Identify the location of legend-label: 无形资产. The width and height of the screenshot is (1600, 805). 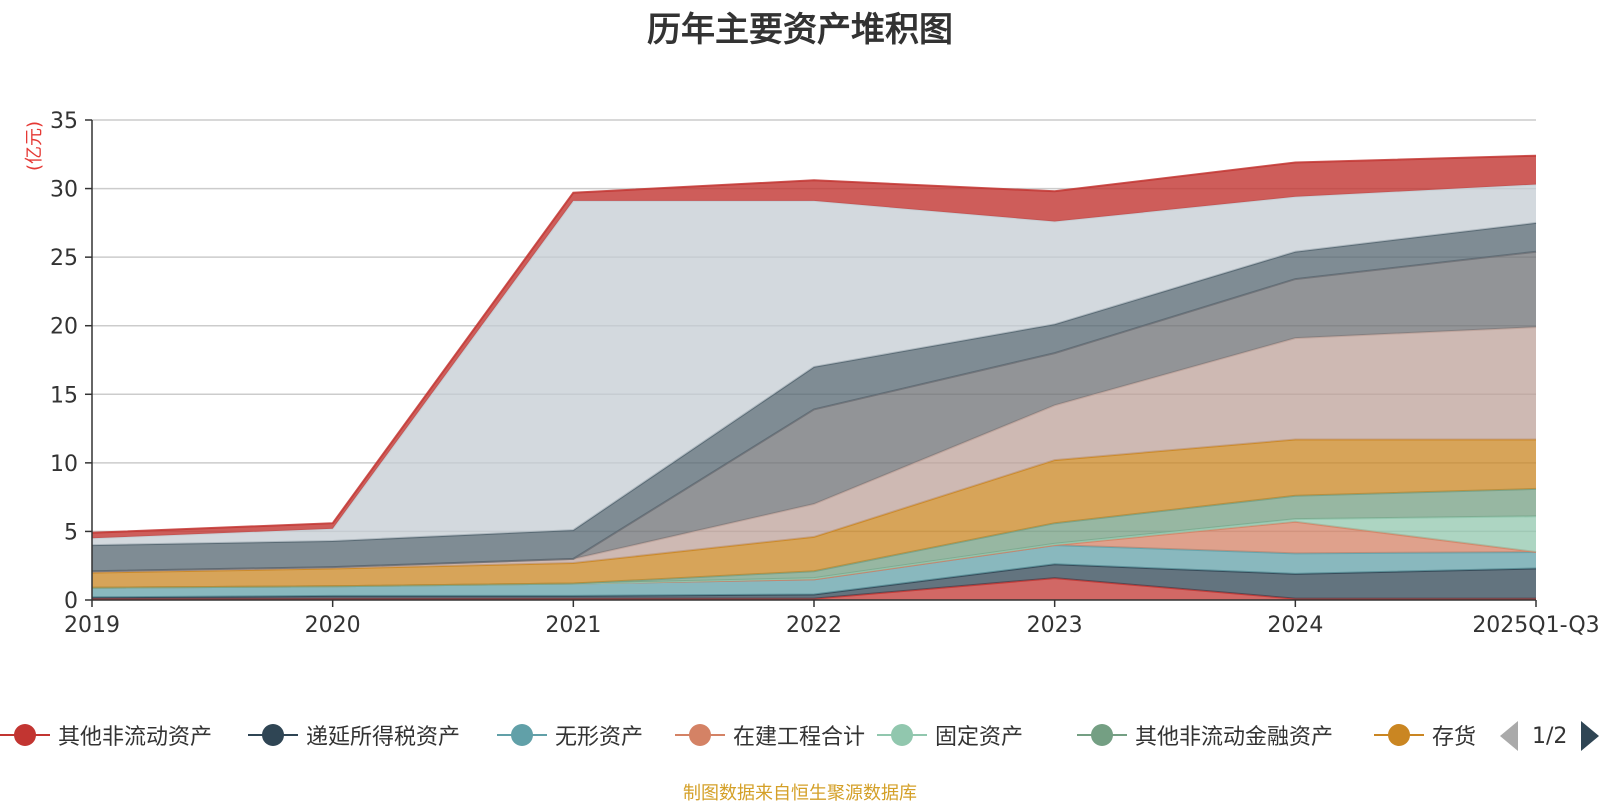
(599, 737).